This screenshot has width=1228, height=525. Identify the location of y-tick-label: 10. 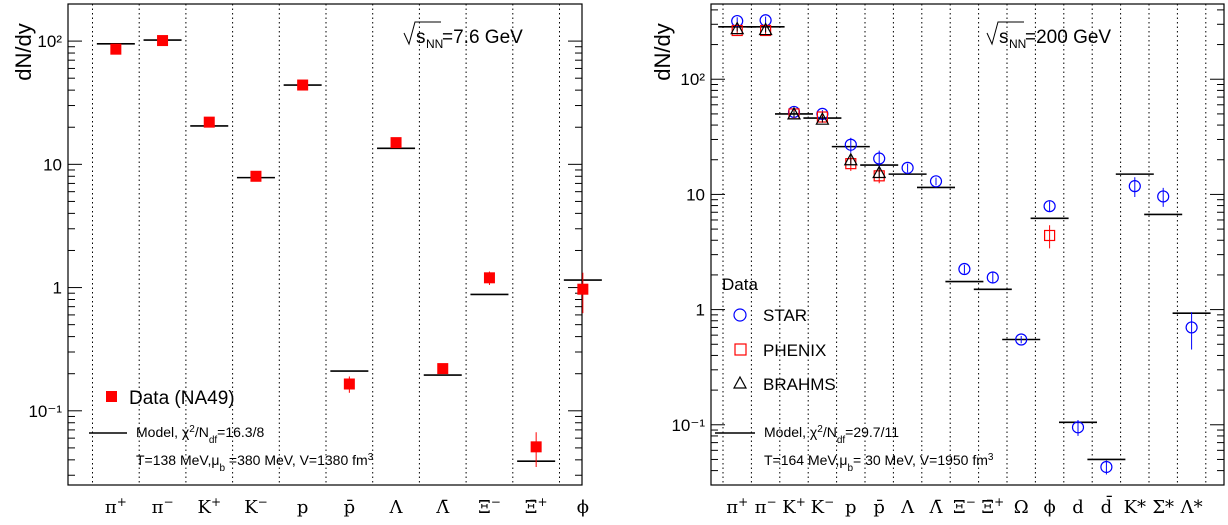
(52, 164).